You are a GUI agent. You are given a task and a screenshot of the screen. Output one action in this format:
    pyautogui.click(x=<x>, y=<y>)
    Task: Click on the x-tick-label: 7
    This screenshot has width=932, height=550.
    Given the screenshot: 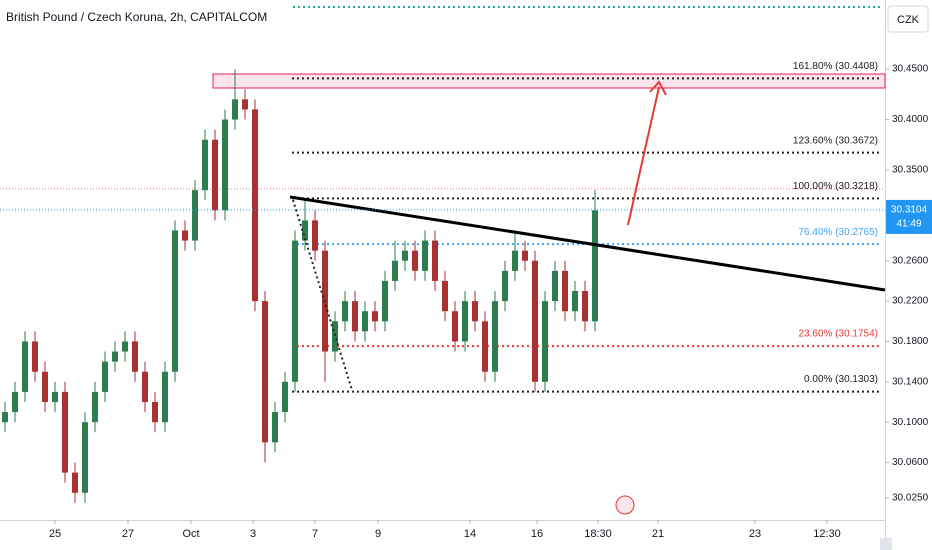 What is the action you would take?
    pyautogui.click(x=315, y=534)
    